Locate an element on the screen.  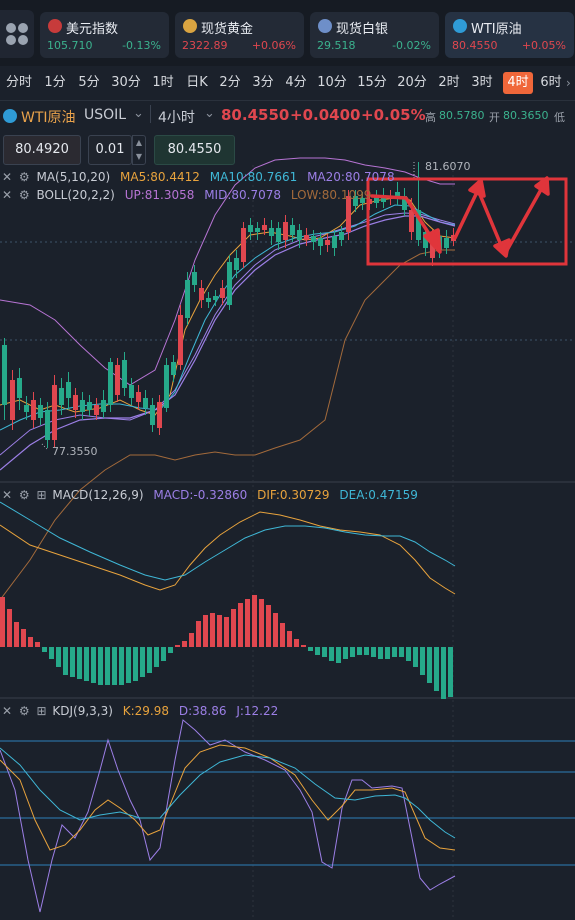
arrow-head is located at coordinates (477, 188).